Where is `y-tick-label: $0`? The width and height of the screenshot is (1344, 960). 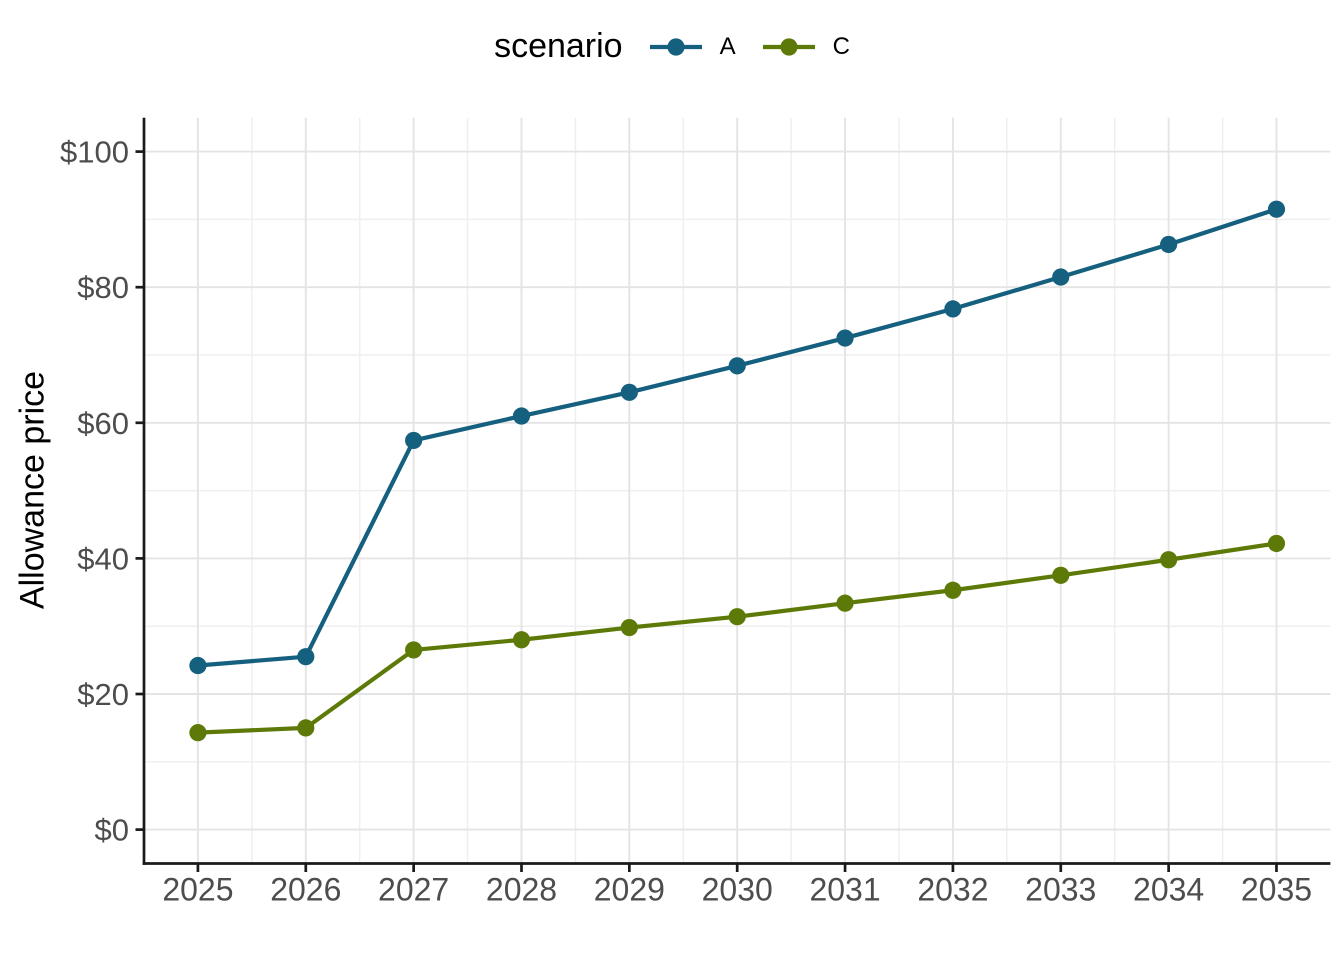
y-tick-label: $0 is located at coordinates (112, 830).